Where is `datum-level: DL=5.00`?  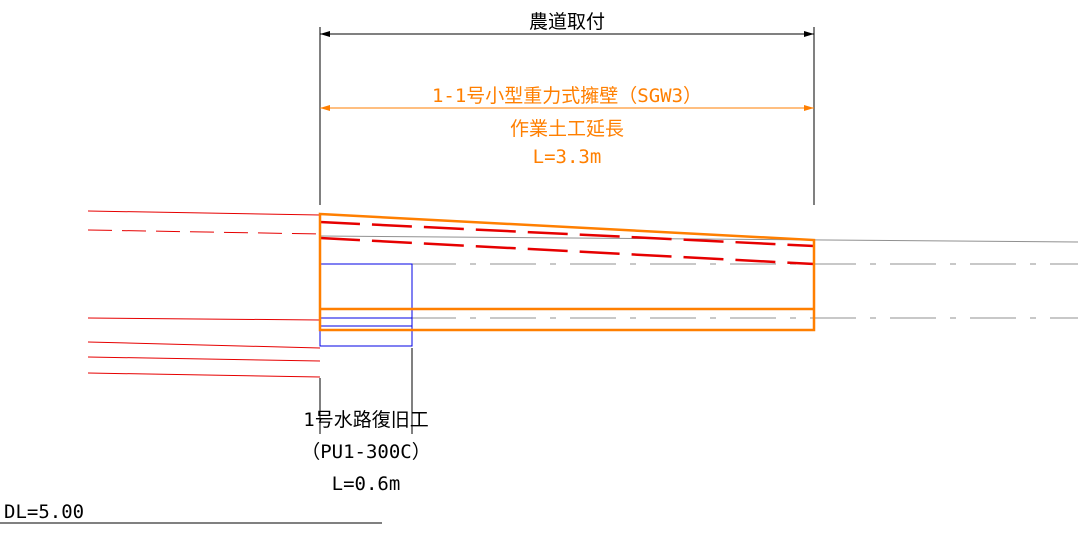 datum-level: DL=5.00 is located at coordinates (191, 512).